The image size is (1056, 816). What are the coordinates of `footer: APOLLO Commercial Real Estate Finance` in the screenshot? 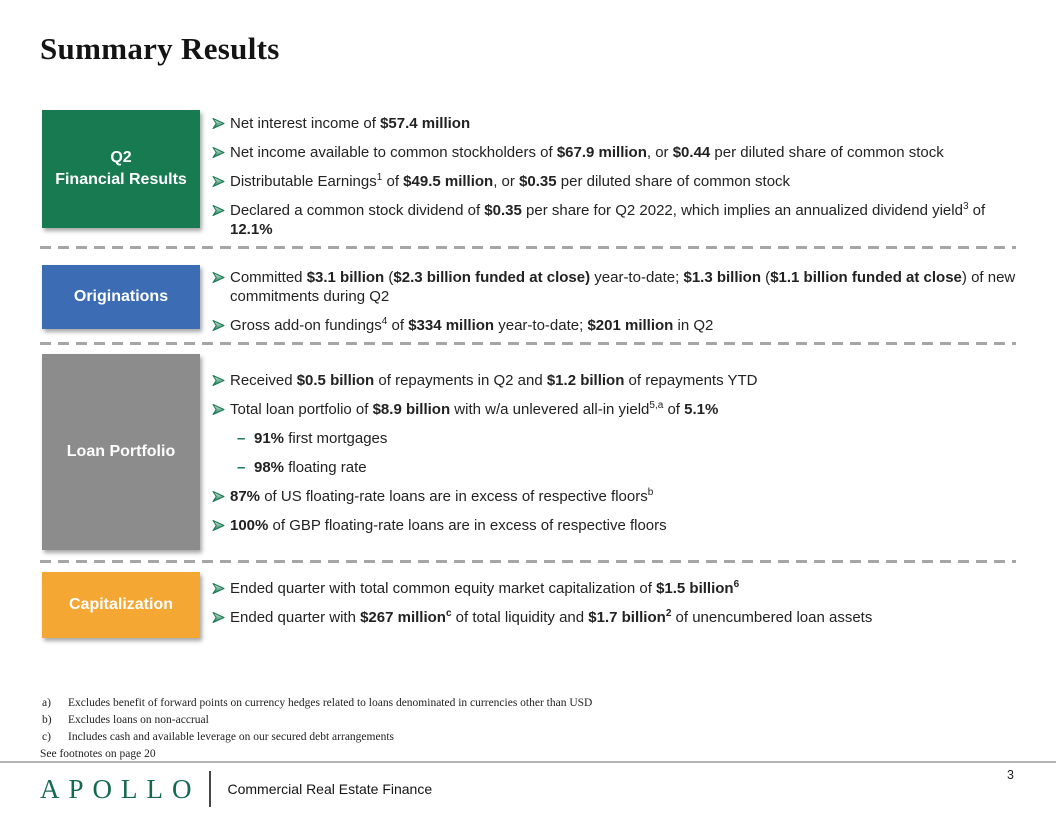 It's located at (236, 789).